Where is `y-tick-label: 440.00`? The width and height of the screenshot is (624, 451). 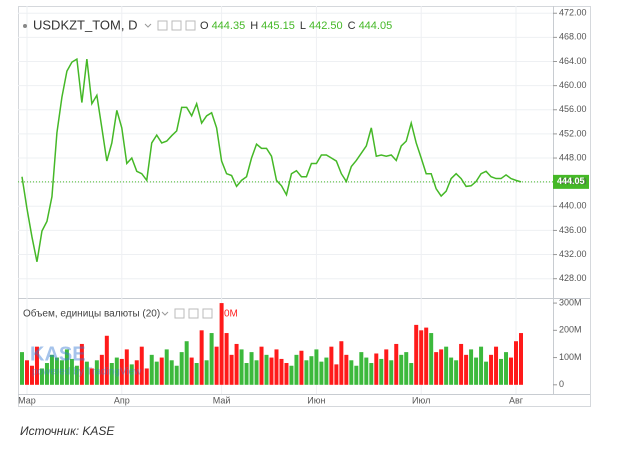 y-tick-label: 440.00 is located at coordinates (573, 206).